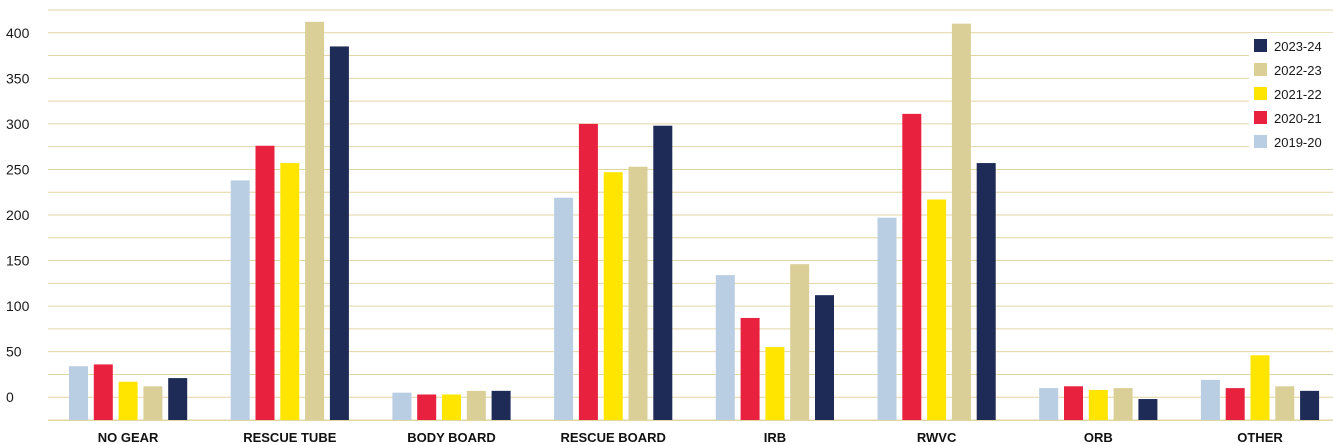 The image size is (1333, 445). What do you see at coordinates (1123, 404) in the screenshot?
I see `bar-2022-23-orb` at bounding box center [1123, 404].